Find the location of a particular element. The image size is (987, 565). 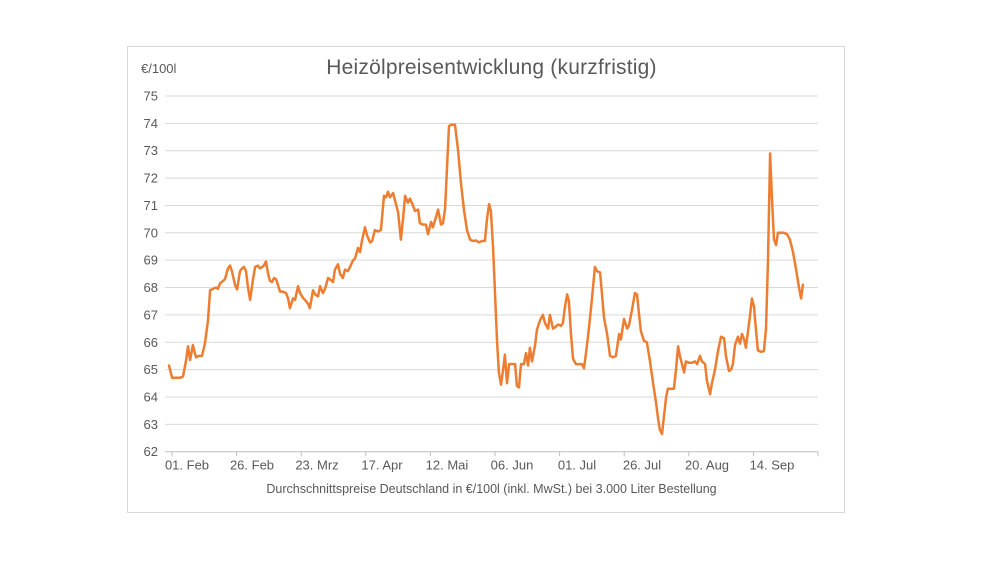

y-axis-tick-label: 73 is located at coordinates (151, 150).